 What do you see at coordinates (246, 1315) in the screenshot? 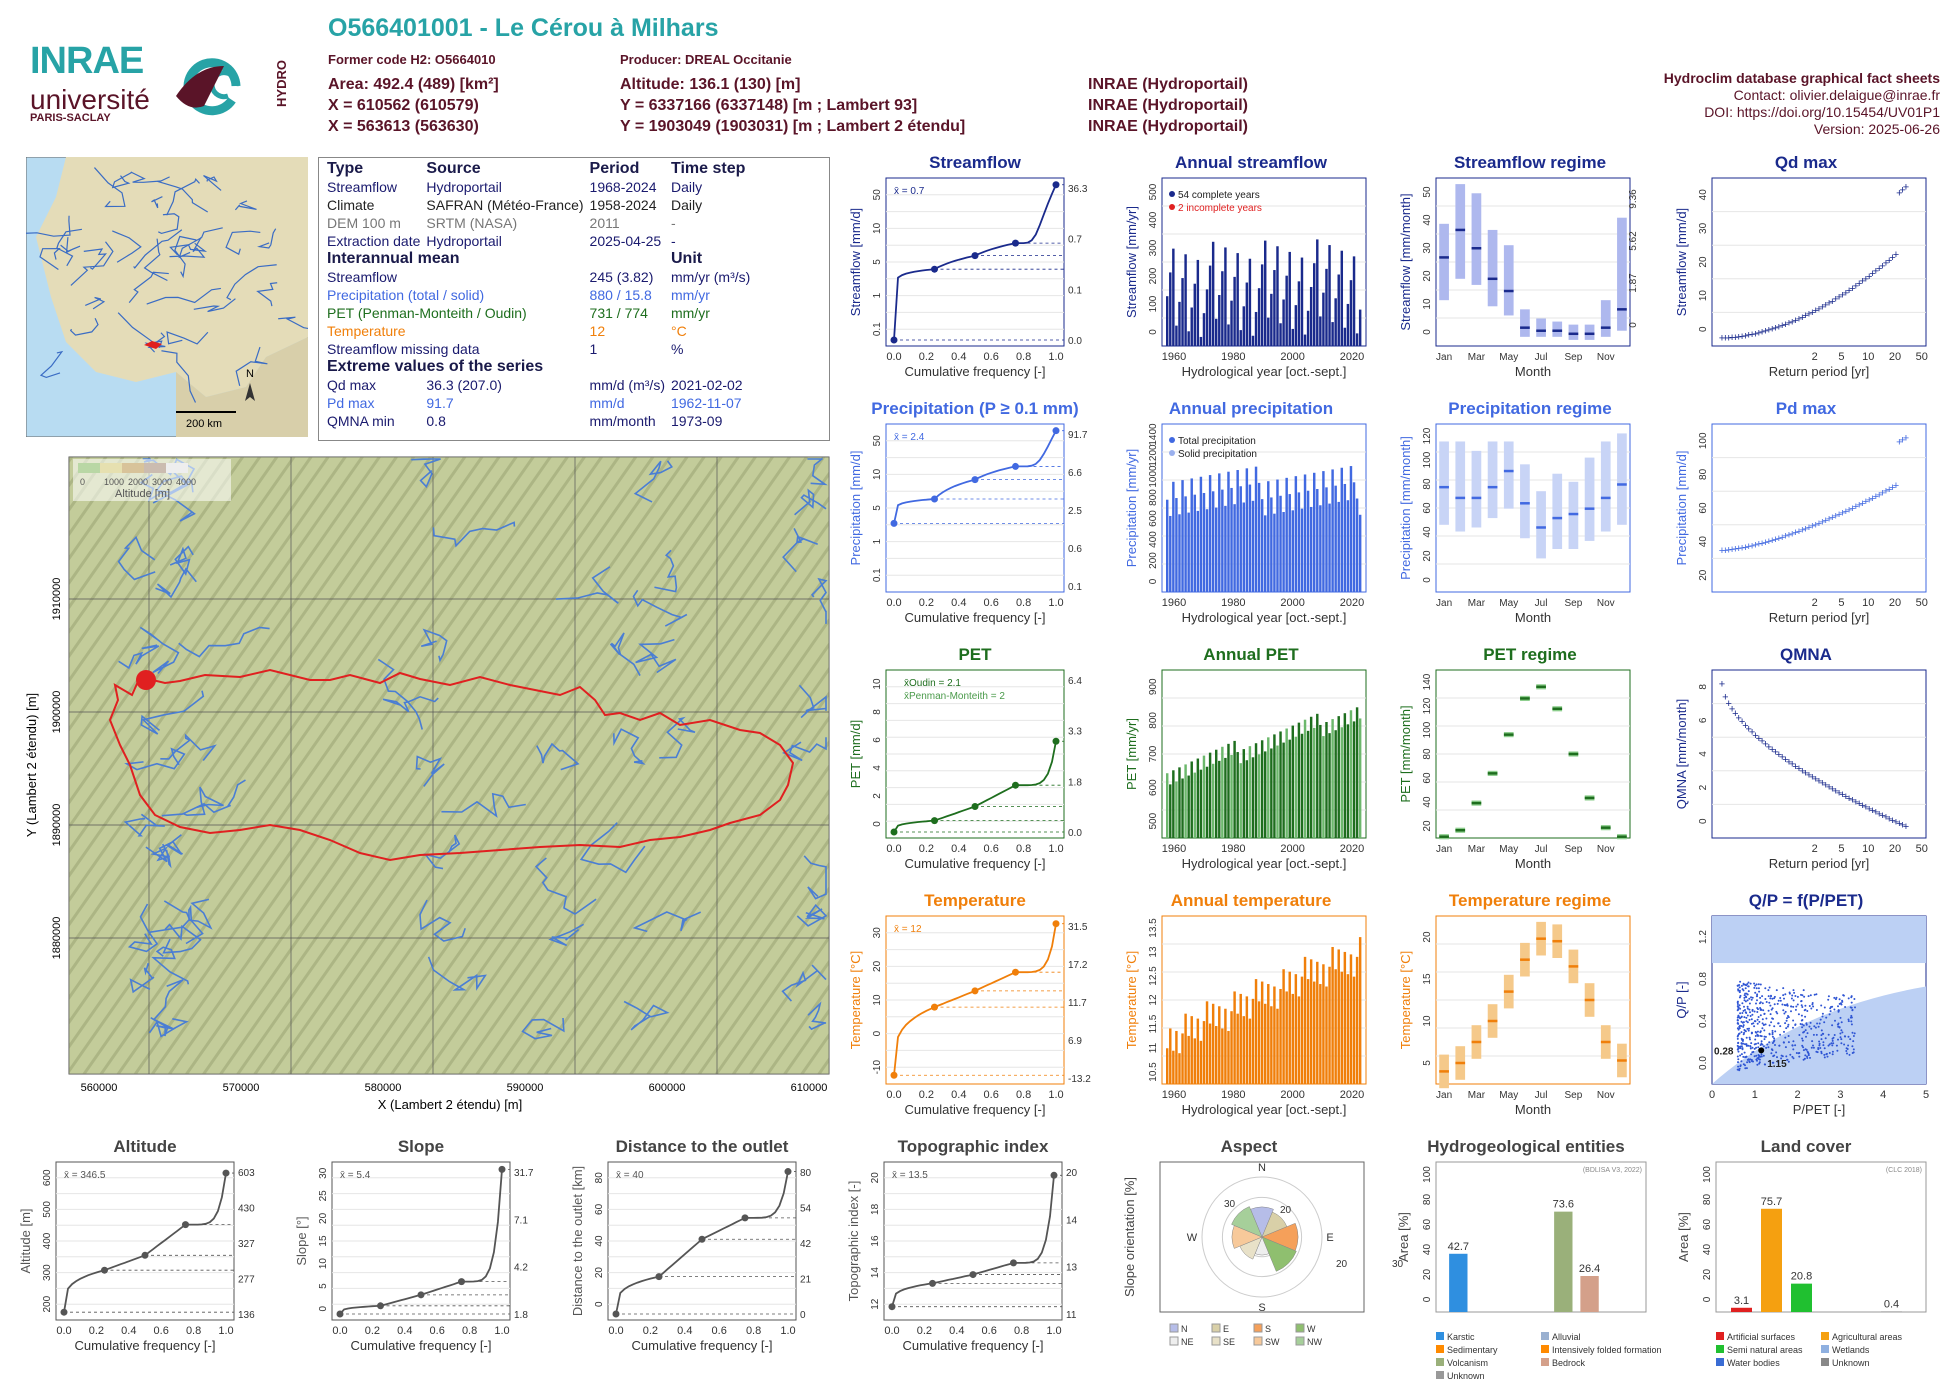
I see `quantile-label: 136` at bounding box center [246, 1315].